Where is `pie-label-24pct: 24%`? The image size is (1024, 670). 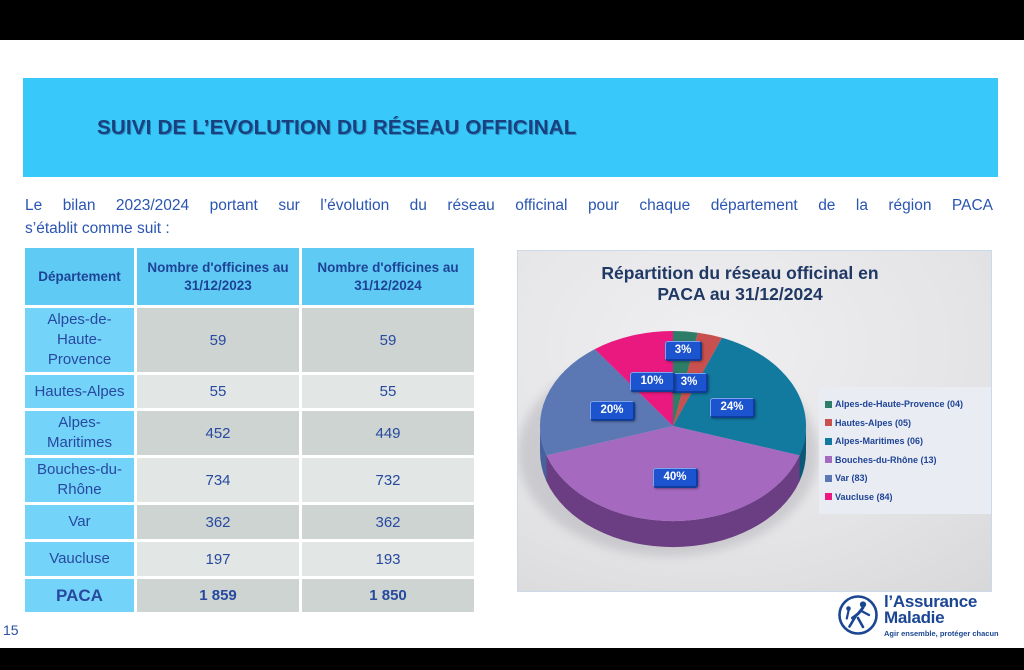
pie-label-24pct: 24% is located at coordinates (732, 408).